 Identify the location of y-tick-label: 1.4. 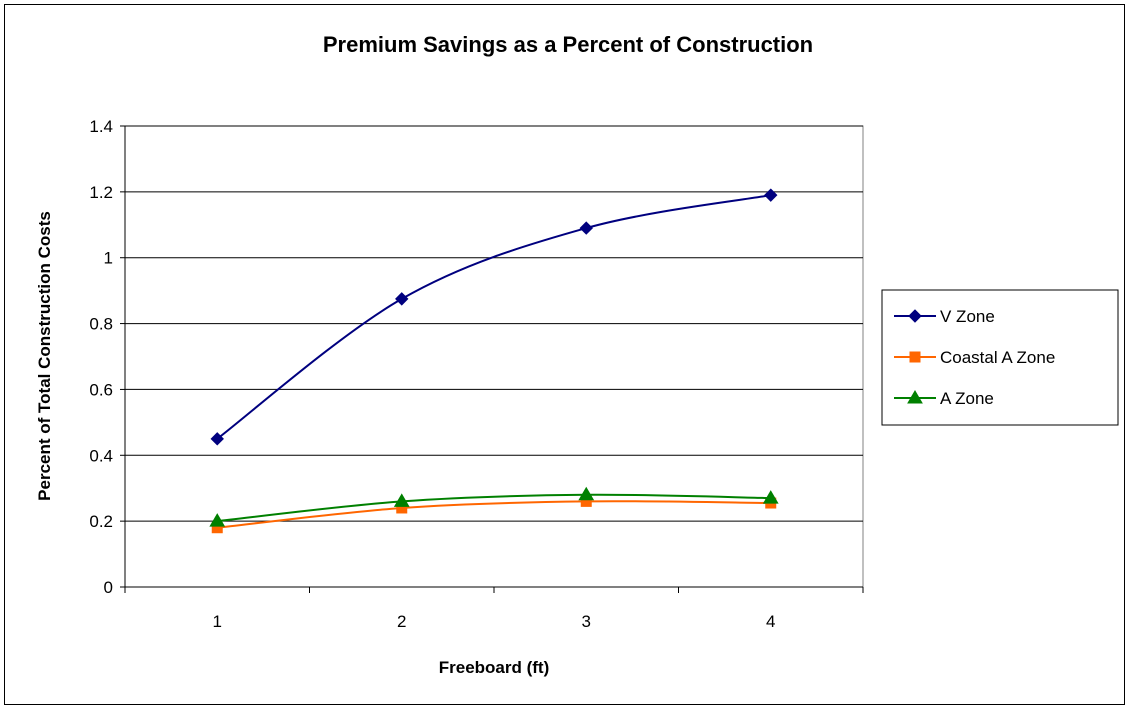
(101, 126).